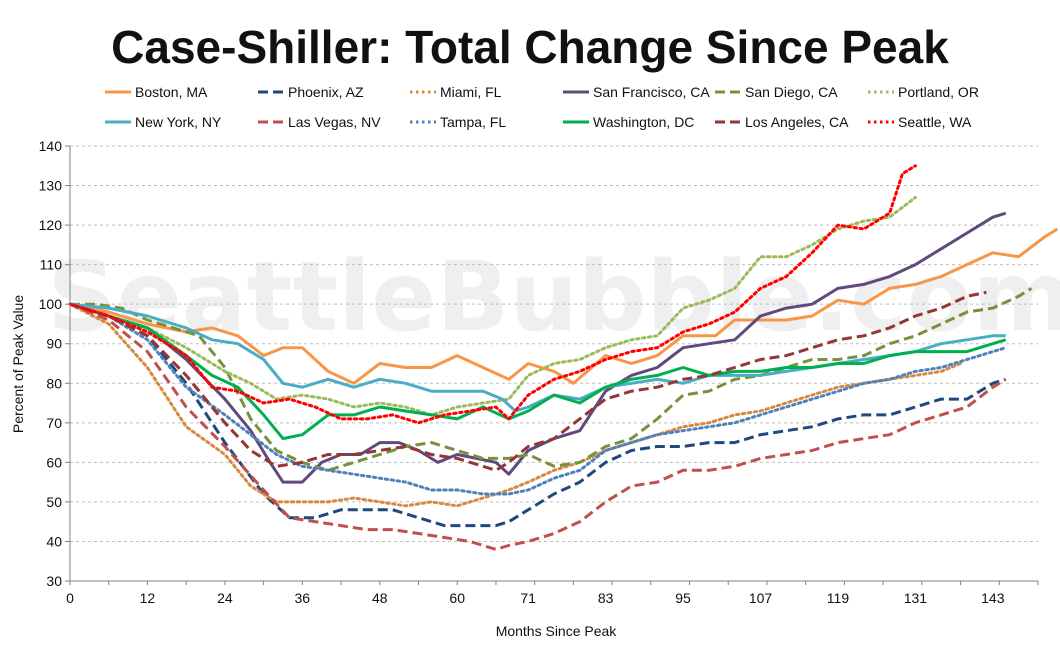 This screenshot has width=1060, height=650. Describe the element at coordinates (54, 462) in the screenshot. I see `y-tick-label: 60` at that location.